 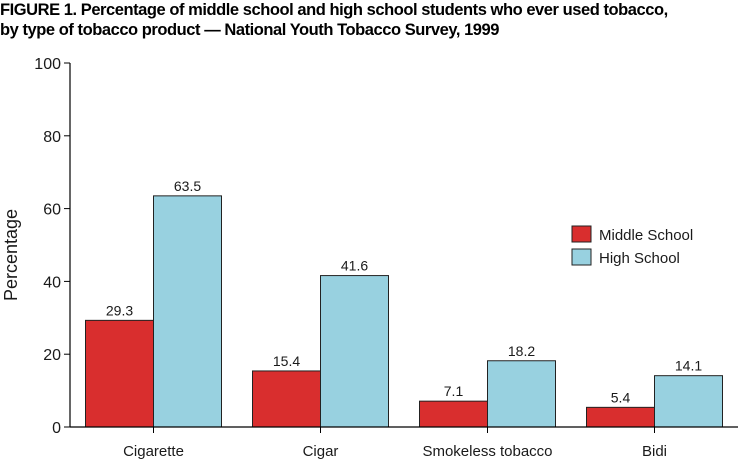 What do you see at coordinates (286, 361) in the screenshot?
I see `bar-data-label: 15.4` at bounding box center [286, 361].